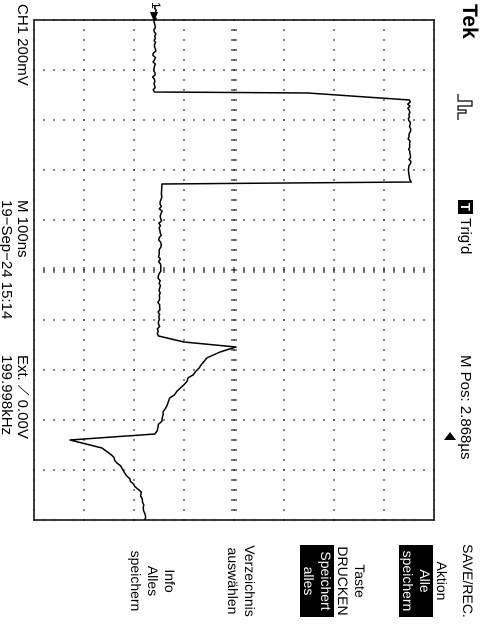 This screenshot has width=480, height=640. Describe the element at coordinates (450, 436) in the screenshot. I see `trigger-position-arrow-icon` at that location.